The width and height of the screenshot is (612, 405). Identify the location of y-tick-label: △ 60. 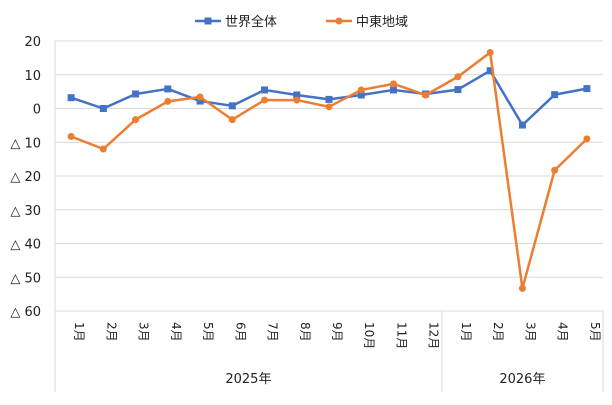
(25, 312).